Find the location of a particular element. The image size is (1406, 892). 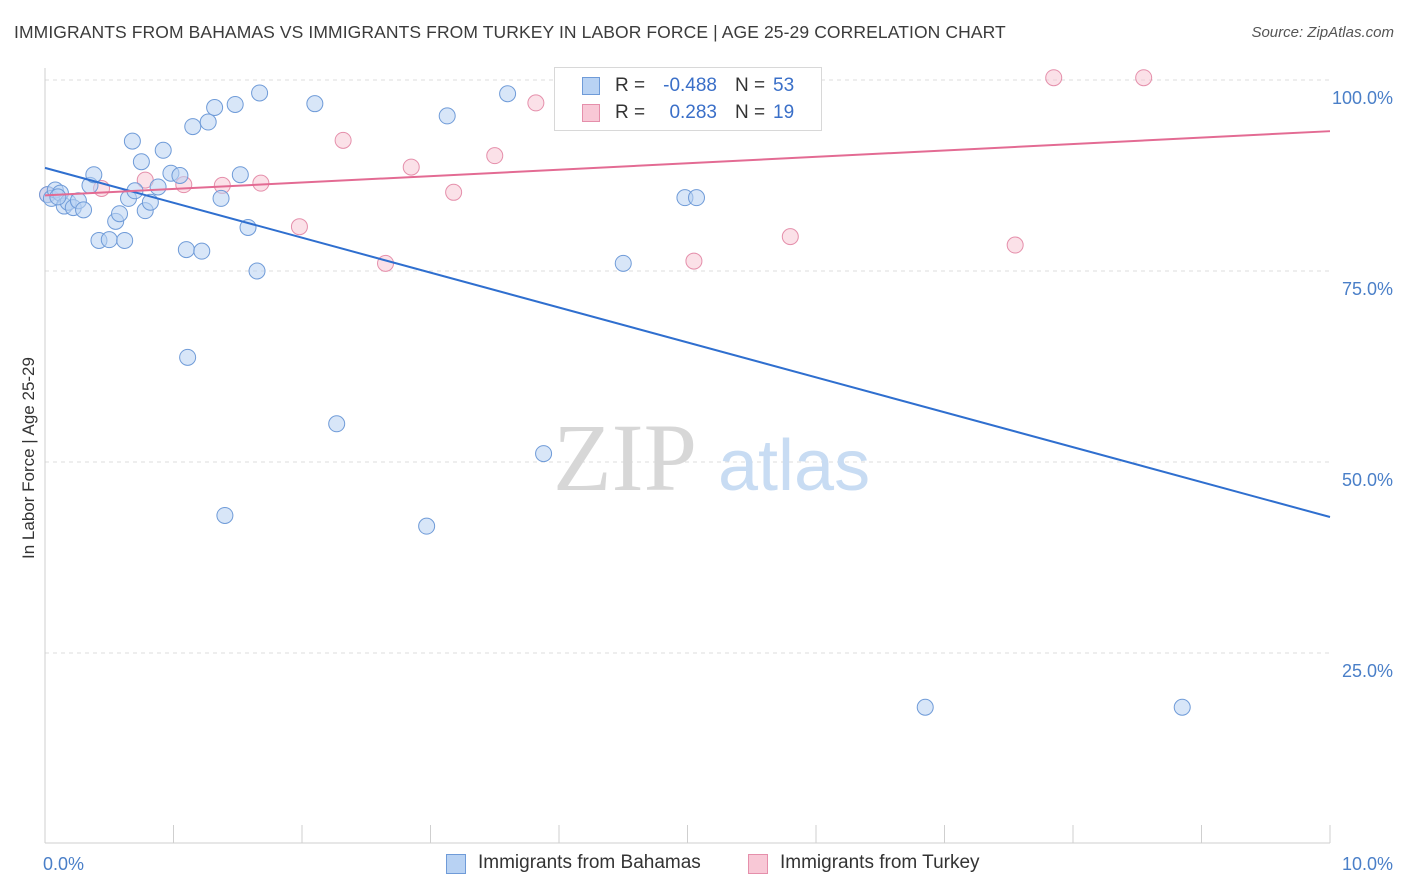

legend-label-bahamas: Immigrants from Bahamas is located at coordinates (589, 862).